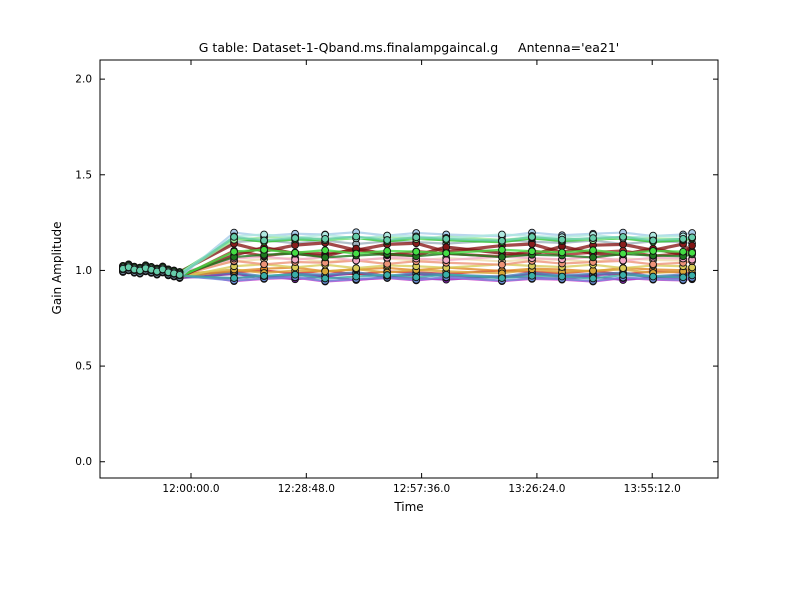 This screenshot has height=600, width=800. Describe the element at coordinates (83, 367) in the screenshot. I see `y-tick-label: 0.5` at that location.